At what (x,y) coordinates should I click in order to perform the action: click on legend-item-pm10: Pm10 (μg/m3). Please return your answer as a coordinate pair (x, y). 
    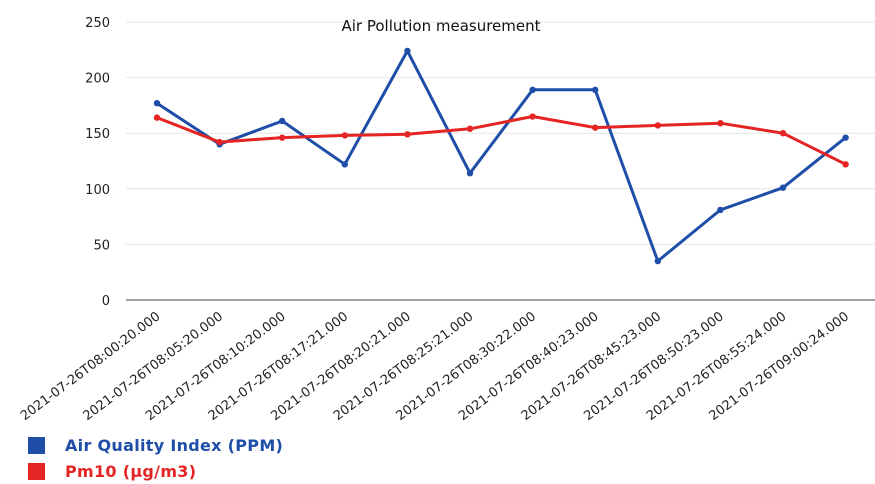
    Looking at the image, I should click on (155, 471).